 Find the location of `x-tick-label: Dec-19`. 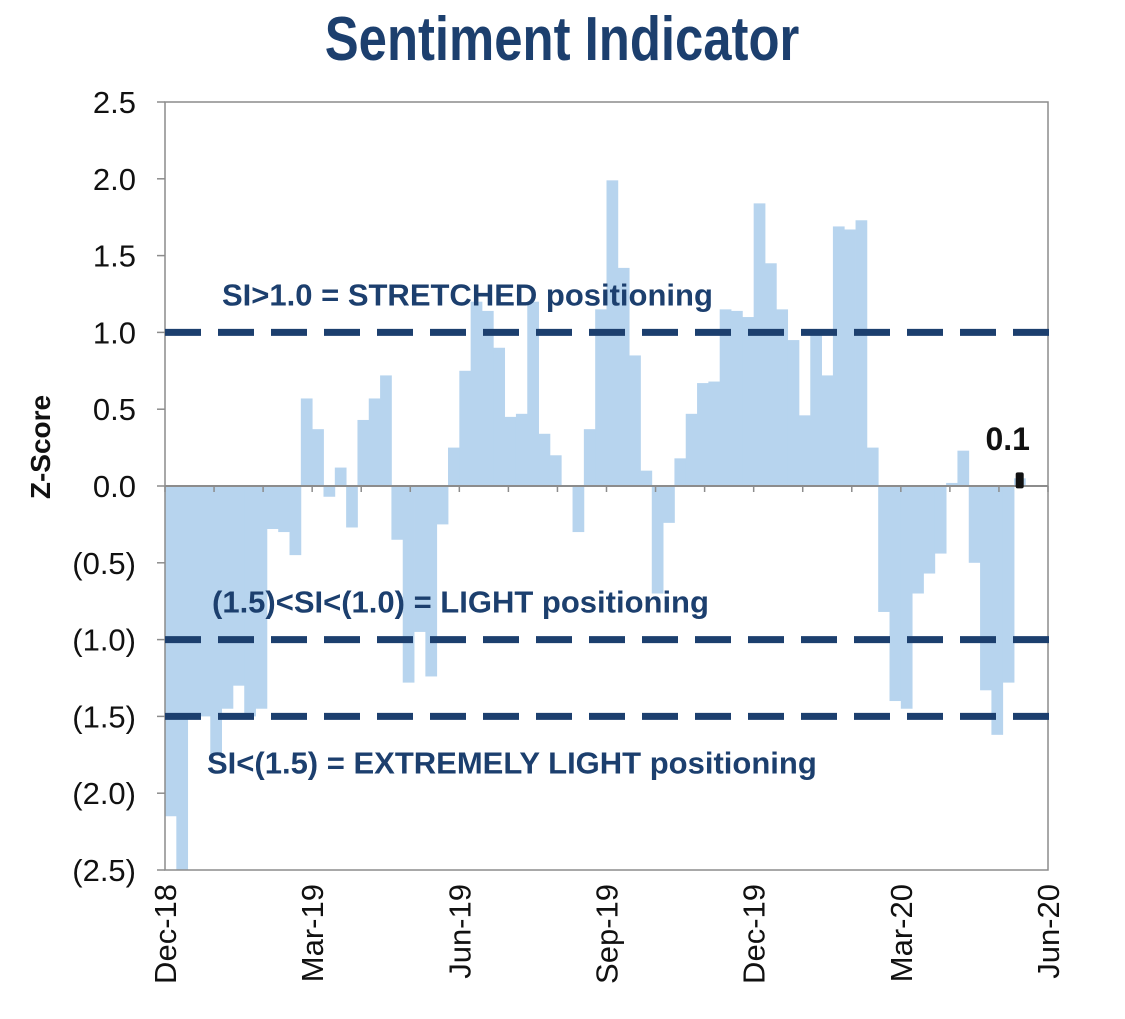

x-tick-label: Dec-19 is located at coordinates (754, 934).